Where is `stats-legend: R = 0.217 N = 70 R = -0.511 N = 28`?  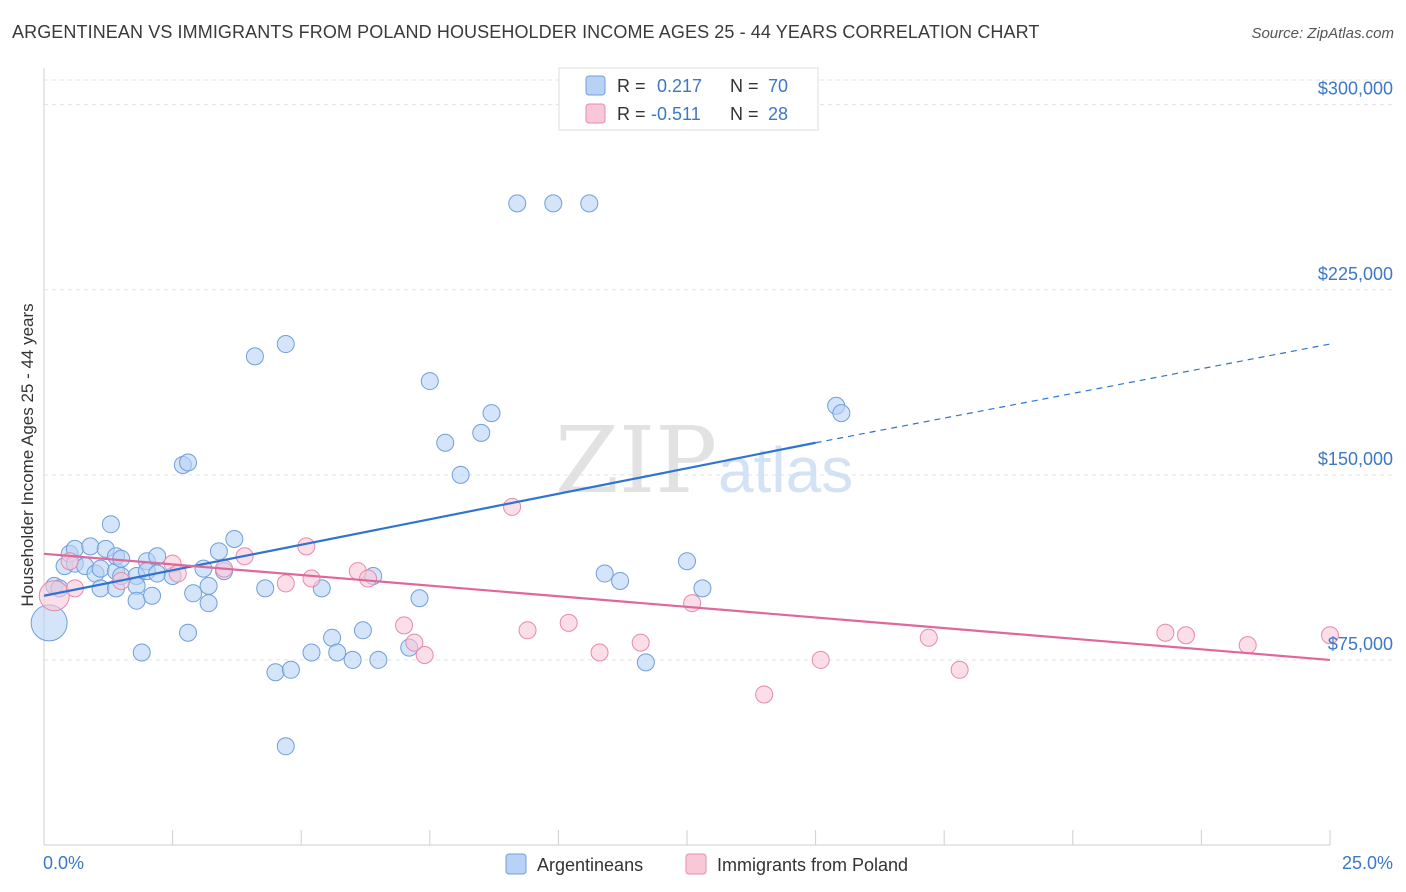
stats-legend: R = 0.217 N = 70 R = -0.511 N = 28 is located at coordinates (688, 99).